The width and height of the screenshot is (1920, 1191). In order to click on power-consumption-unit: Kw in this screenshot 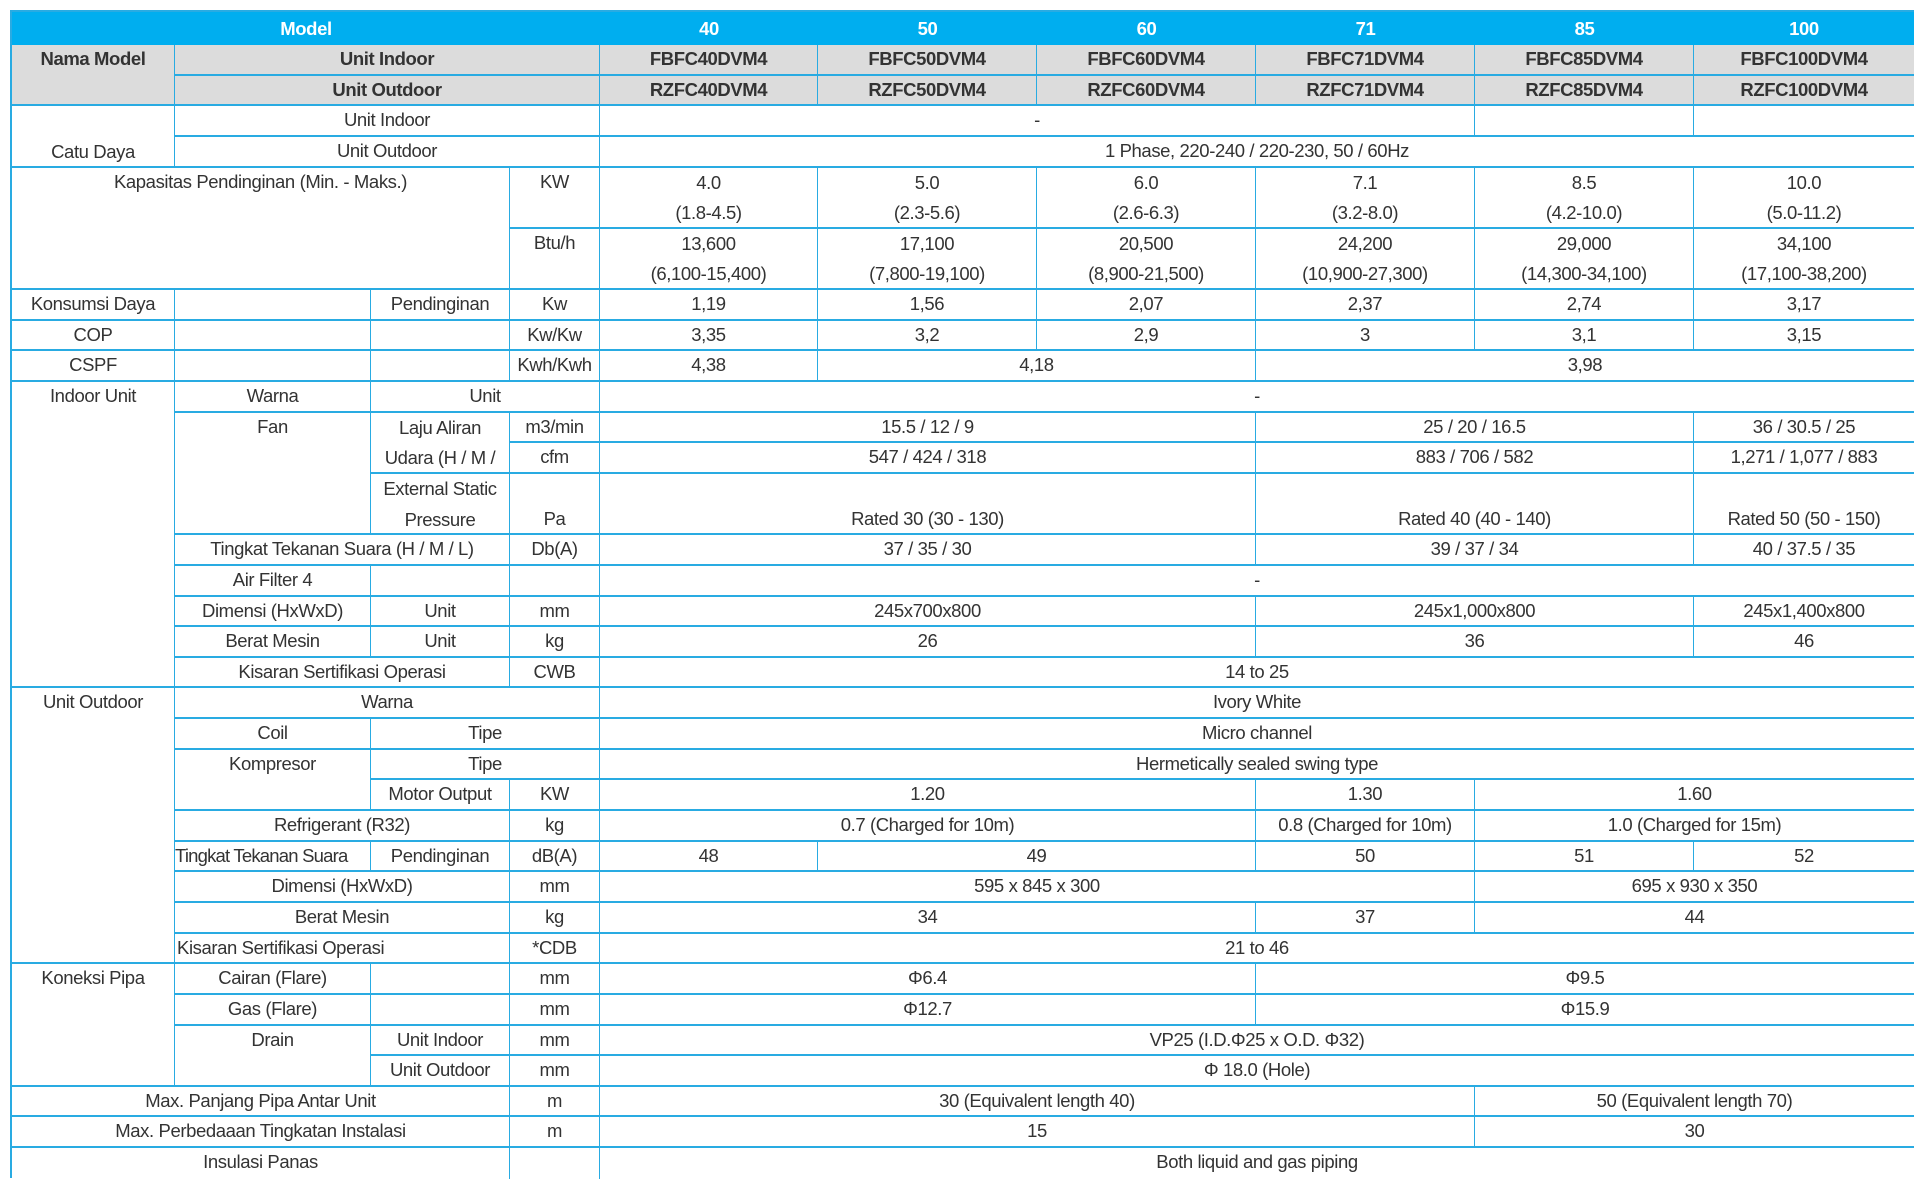, I will do `click(555, 305)`.